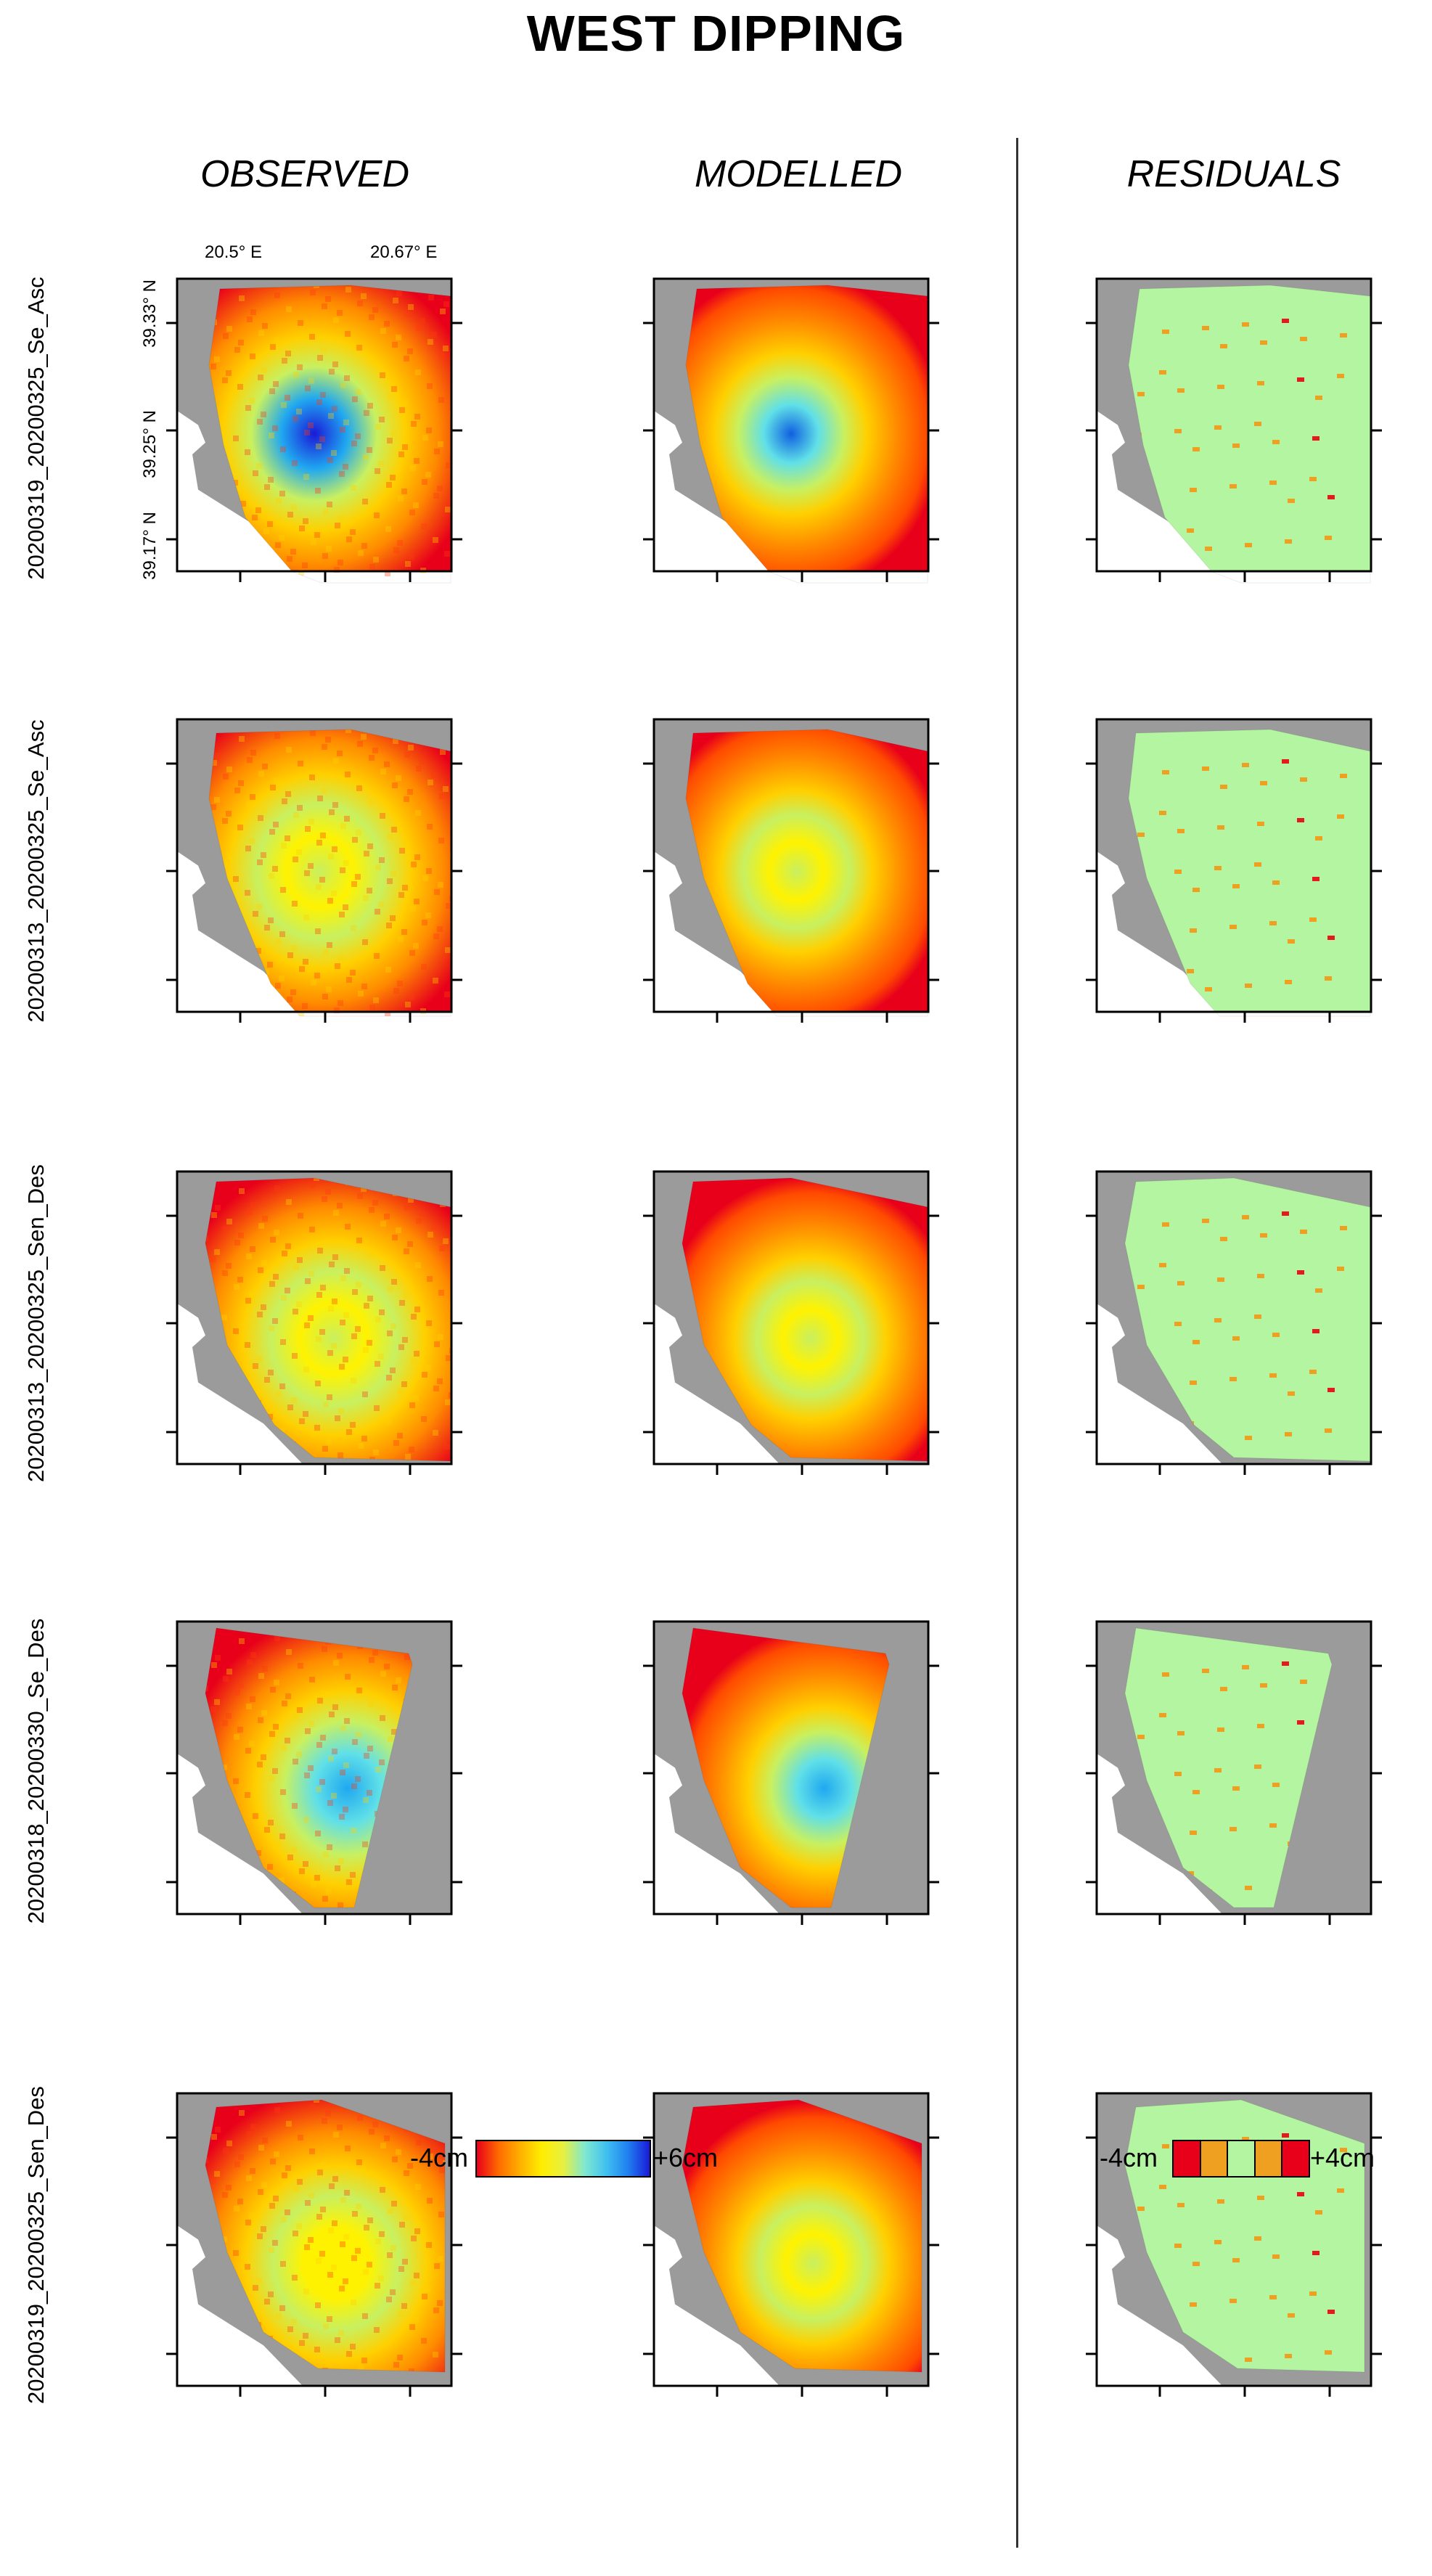 This screenshot has width=1432, height=2576. I want to click on colorbar-main, so click(563, 2159).